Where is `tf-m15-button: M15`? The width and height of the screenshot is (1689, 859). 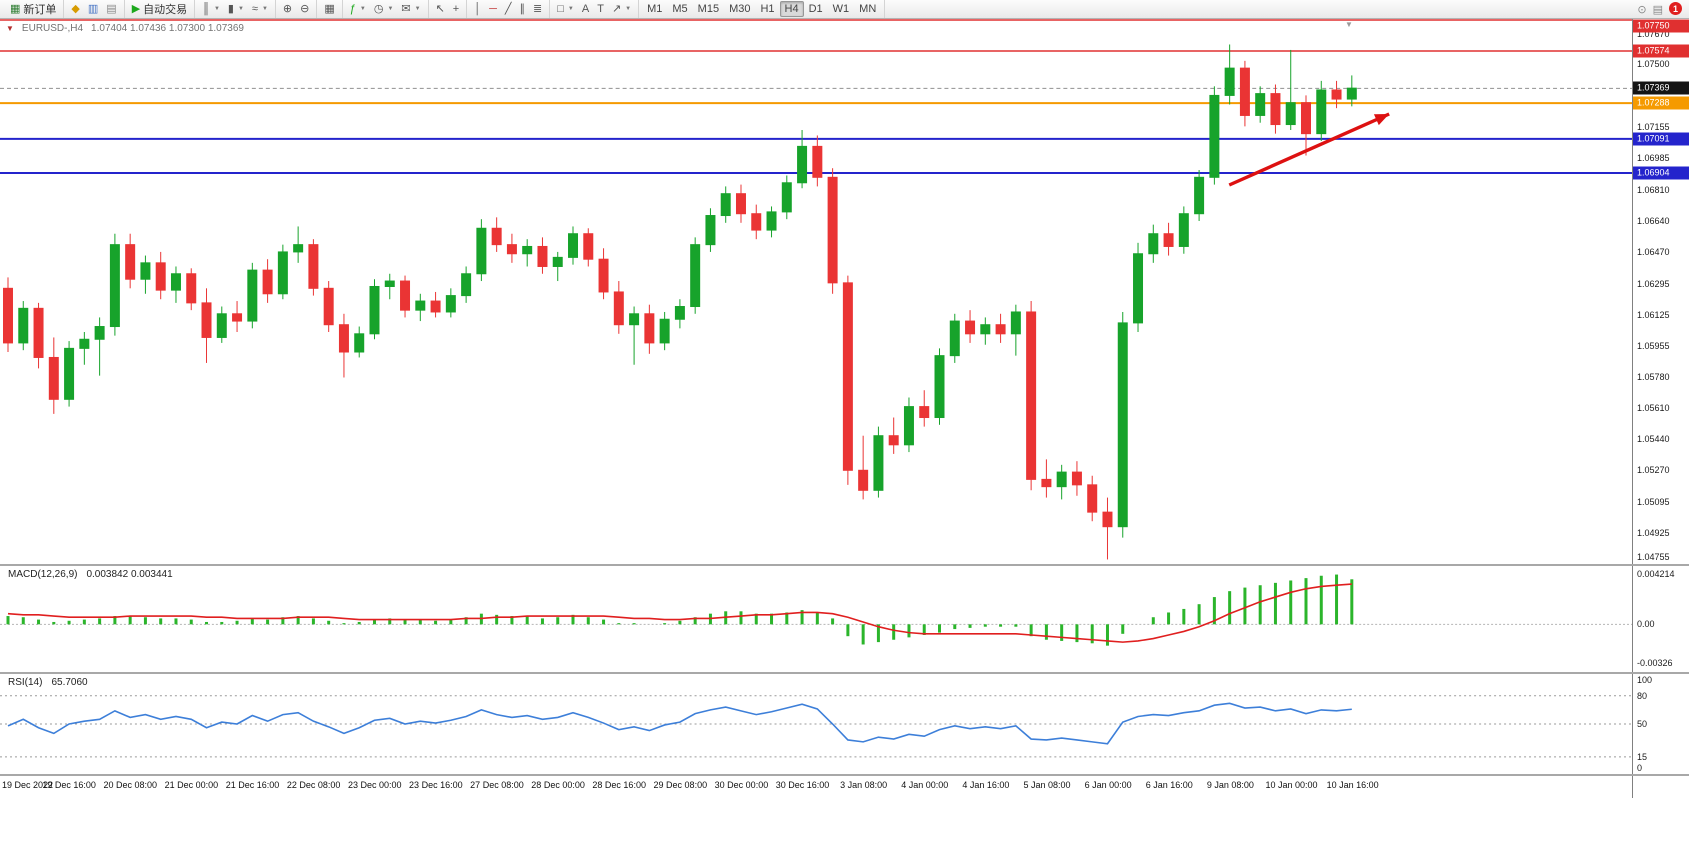
tf-m15-button: M15 is located at coordinates (708, 9).